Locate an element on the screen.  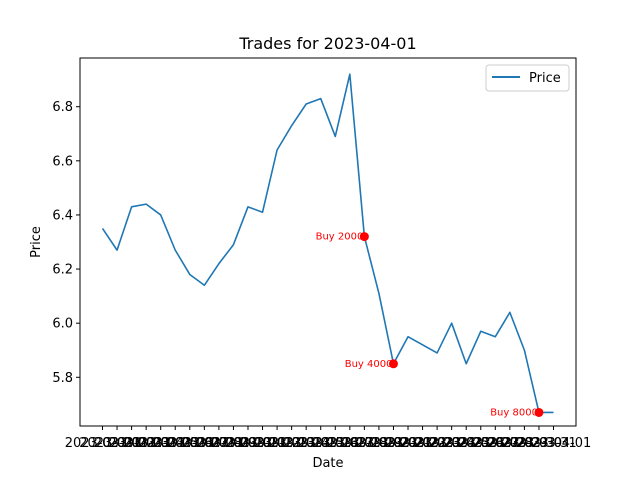
x-tick-label: 2023-03-16 is located at coordinates (321, 443).